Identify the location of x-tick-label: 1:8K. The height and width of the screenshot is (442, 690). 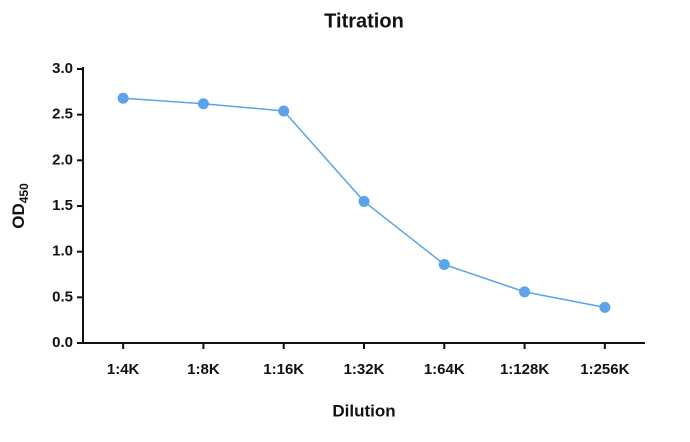
(203, 369).